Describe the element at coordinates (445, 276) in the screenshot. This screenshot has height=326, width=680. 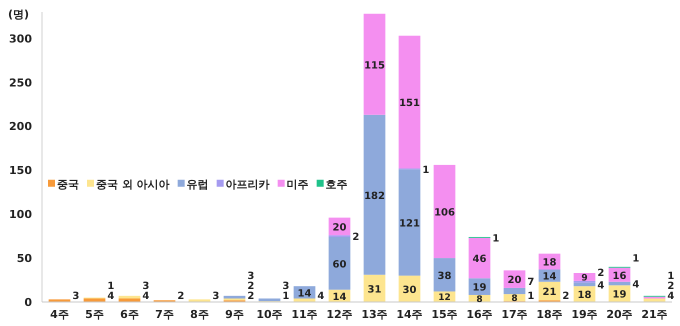
I see `data-label: 38` at that location.